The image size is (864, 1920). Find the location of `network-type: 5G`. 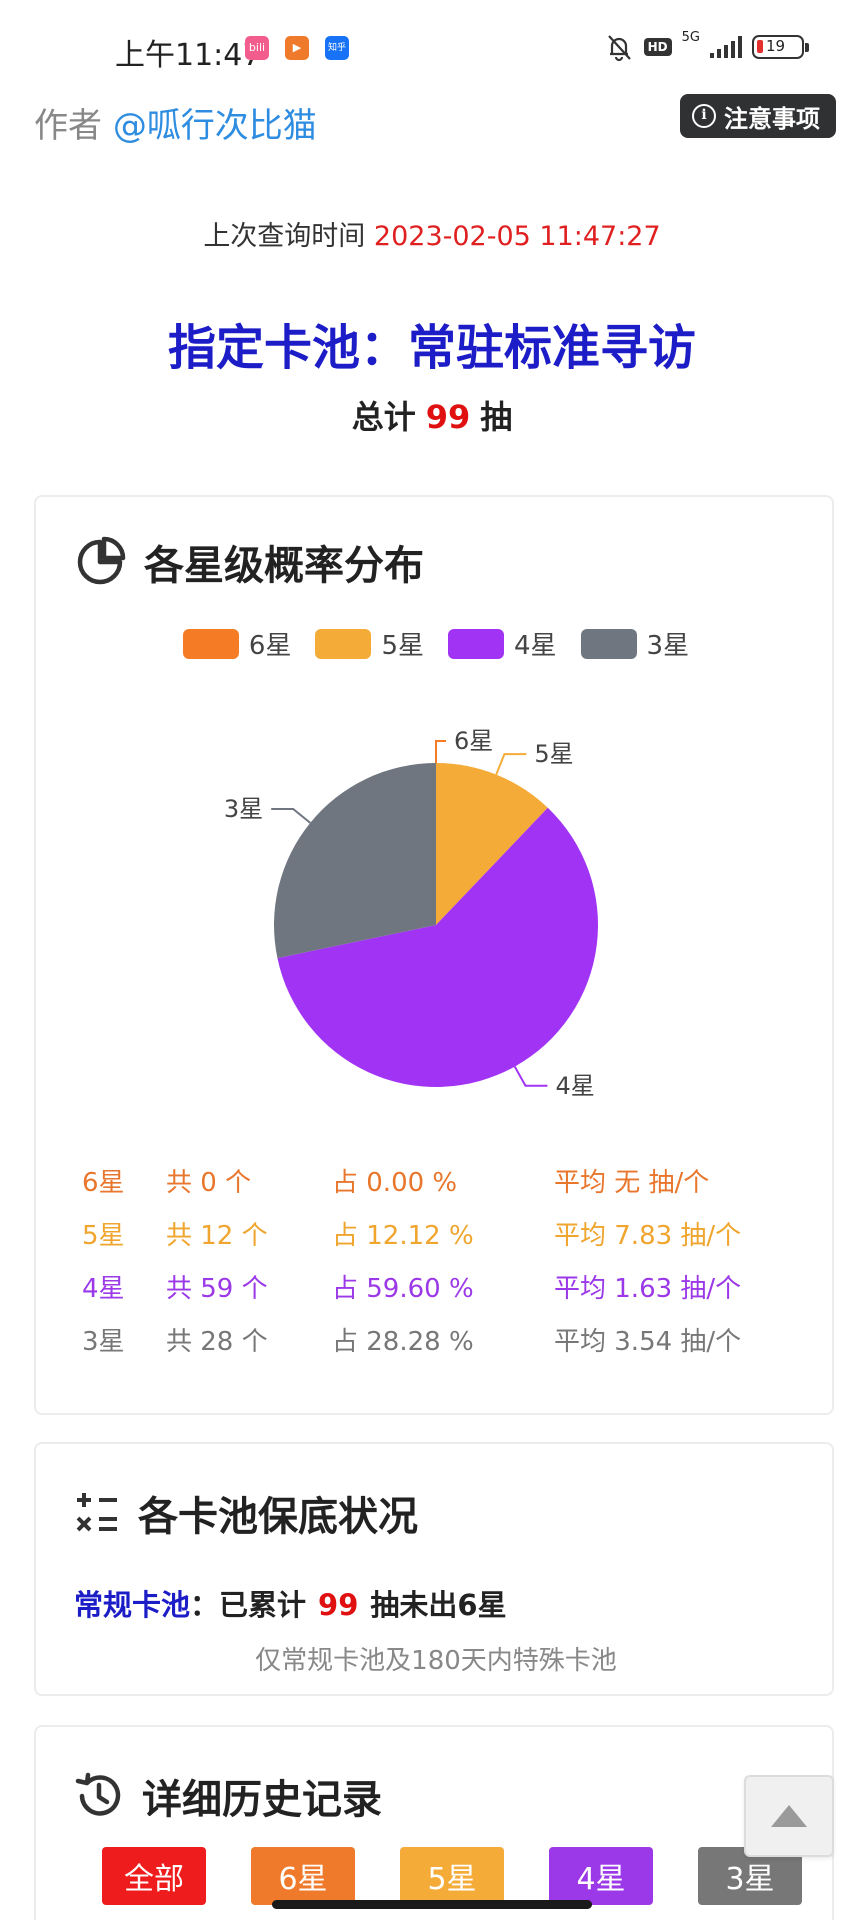

network-type: 5G is located at coordinates (690, 37).